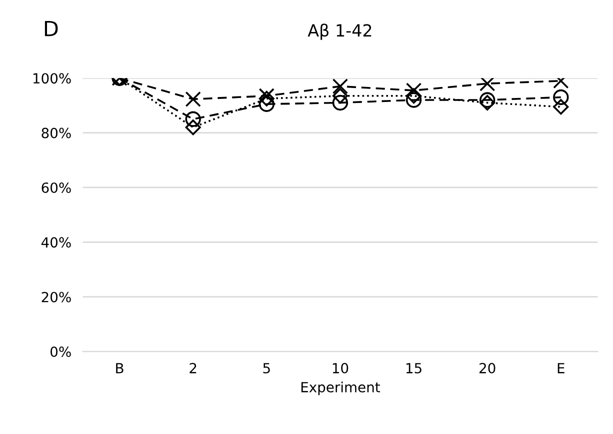 This screenshot has width=613, height=434. I want to click on x-tick-label: 10, so click(340, 368).